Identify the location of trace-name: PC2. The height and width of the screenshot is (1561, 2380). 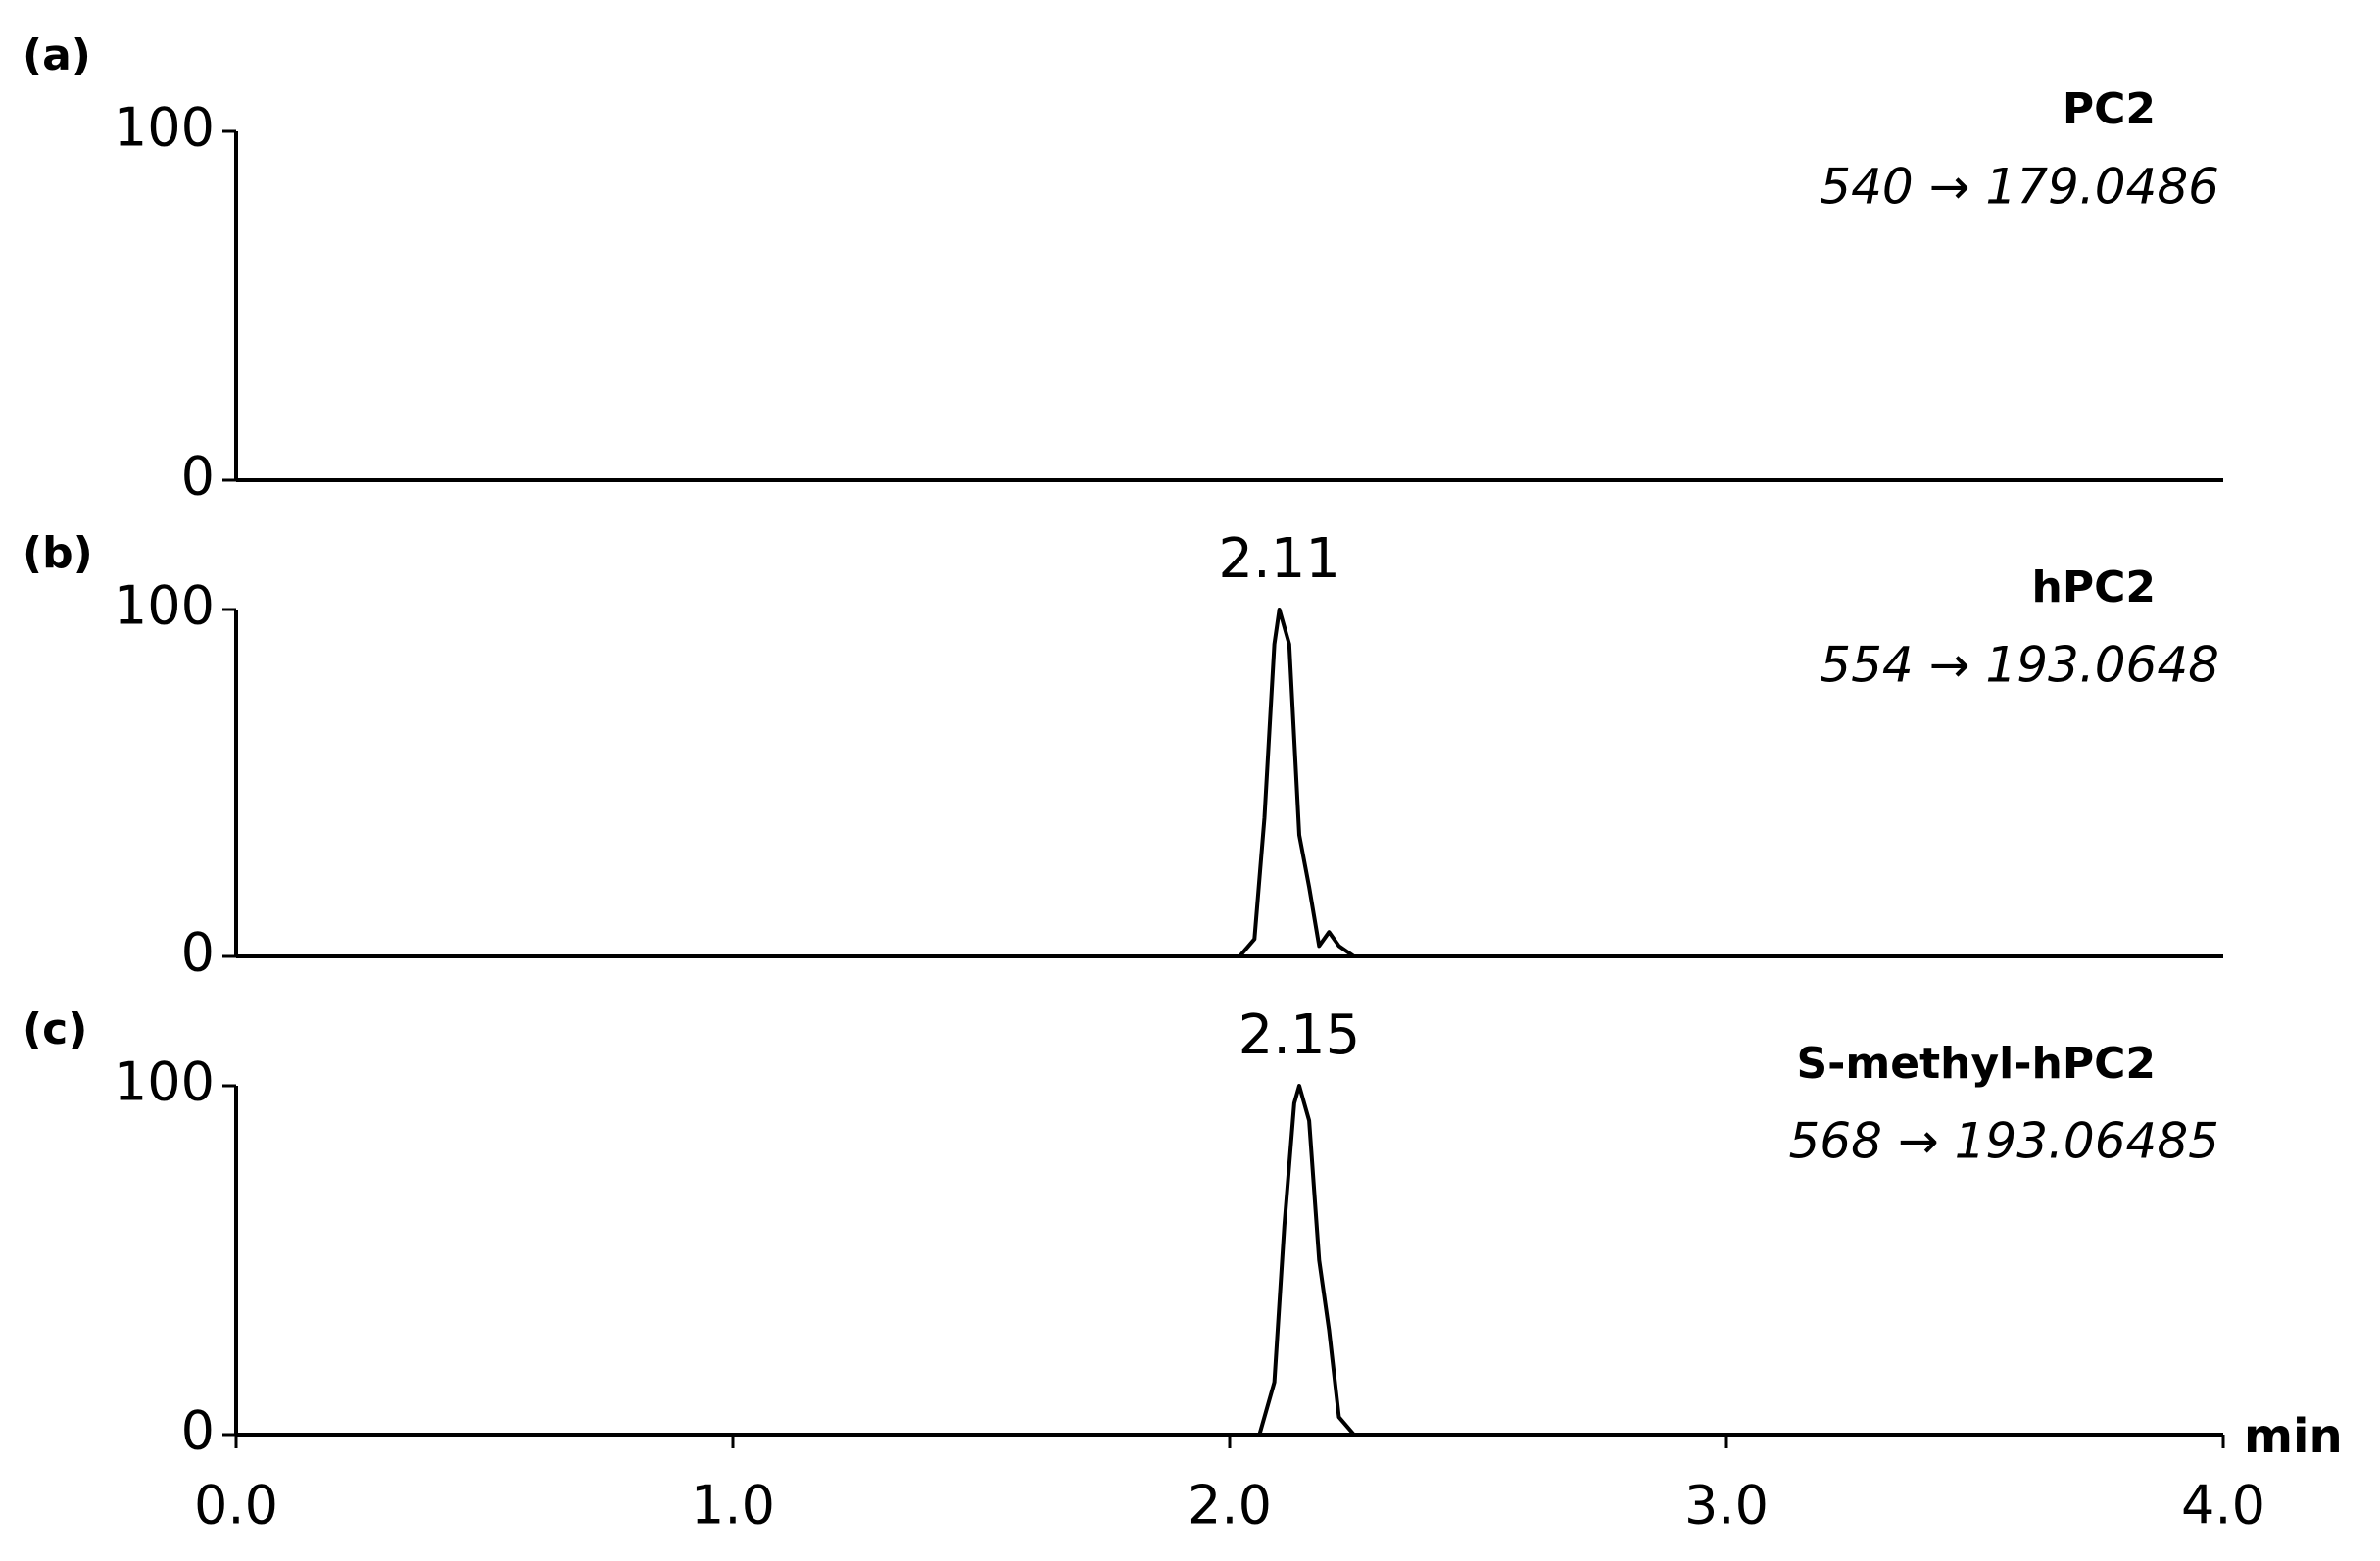
(2109, 109).